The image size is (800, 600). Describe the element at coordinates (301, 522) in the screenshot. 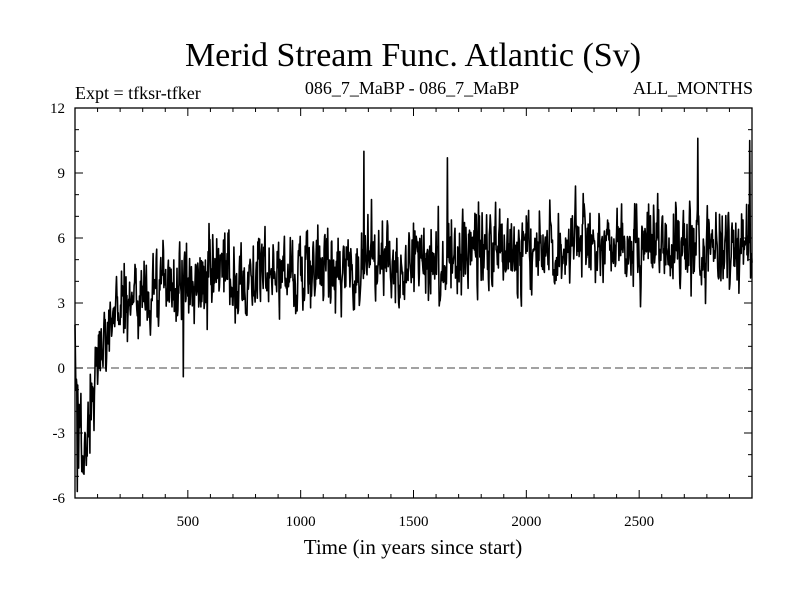

I see `x-tick-label: 1000` at that location.